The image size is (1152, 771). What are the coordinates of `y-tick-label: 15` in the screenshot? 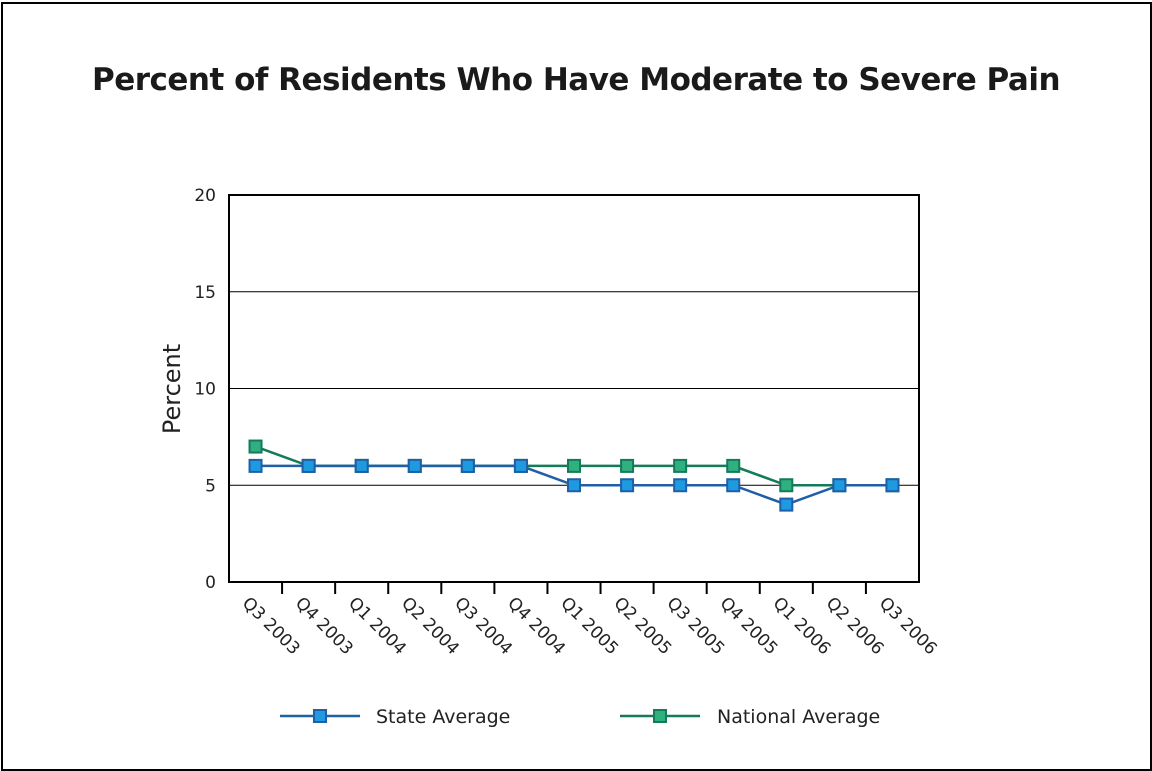 It's located at (205, 293).